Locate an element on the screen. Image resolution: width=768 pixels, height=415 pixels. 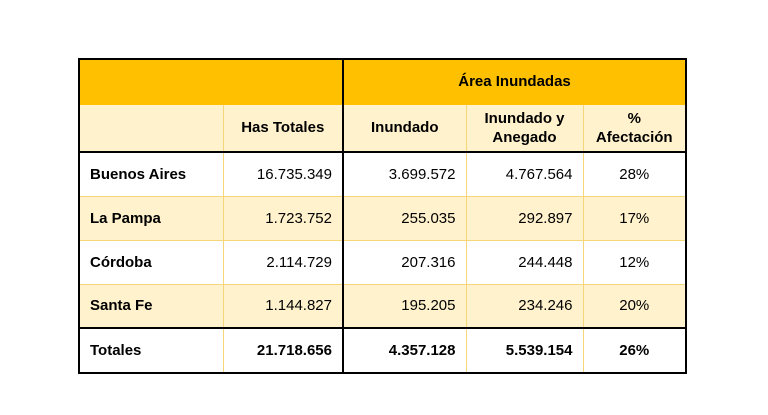
cell: 16.735.349 is located at coordinates (283, 174).